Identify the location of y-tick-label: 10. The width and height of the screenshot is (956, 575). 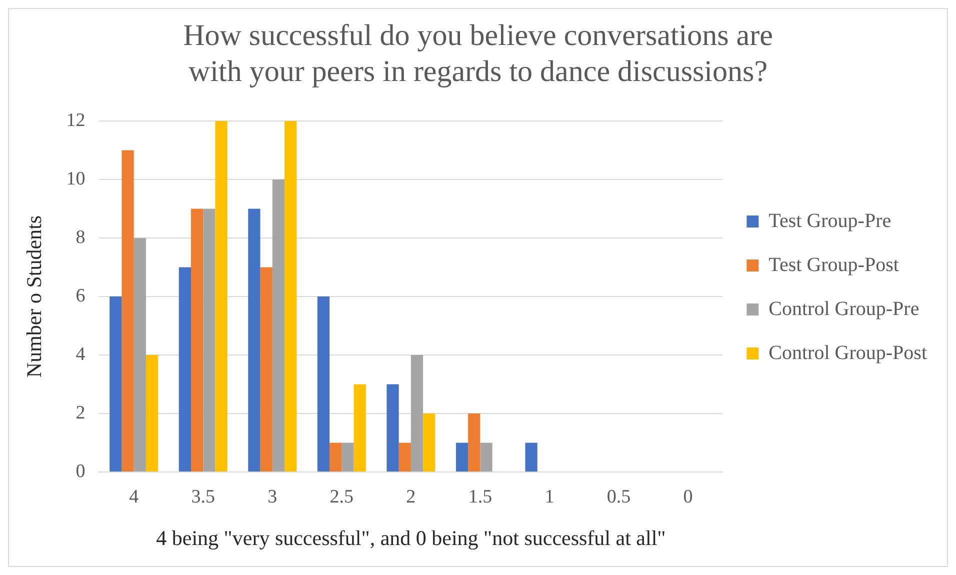
(76, 179).